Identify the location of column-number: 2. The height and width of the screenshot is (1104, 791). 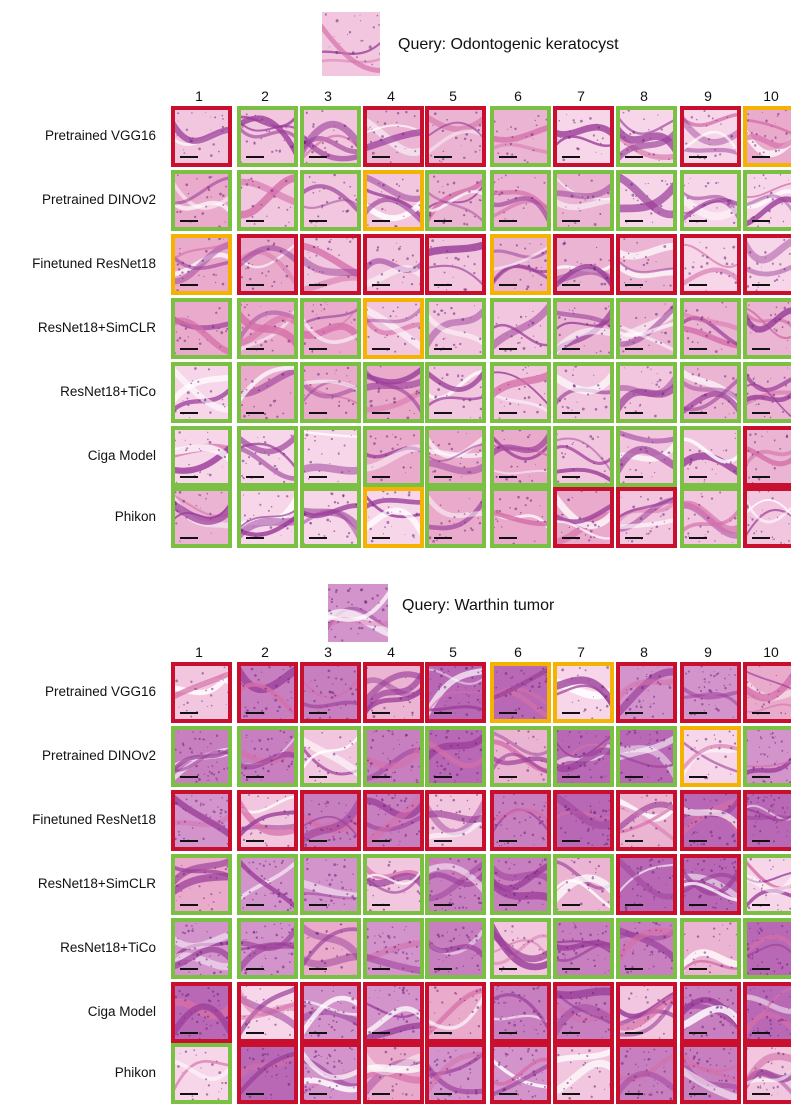
(265, 96).